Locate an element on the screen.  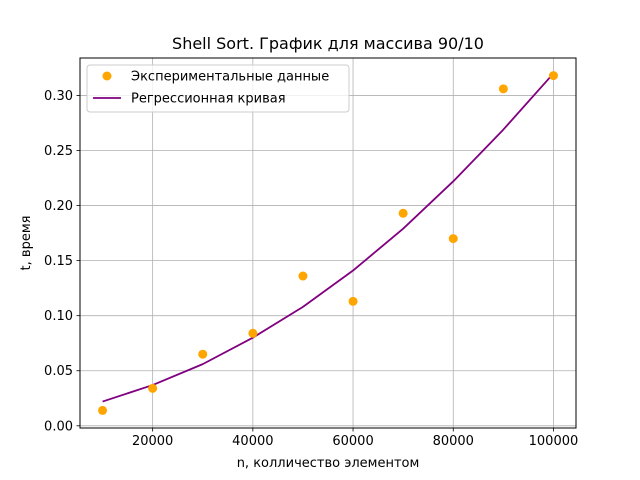
legend-label-regression: Регрессионная кривая is located at coordinates (208, 99).